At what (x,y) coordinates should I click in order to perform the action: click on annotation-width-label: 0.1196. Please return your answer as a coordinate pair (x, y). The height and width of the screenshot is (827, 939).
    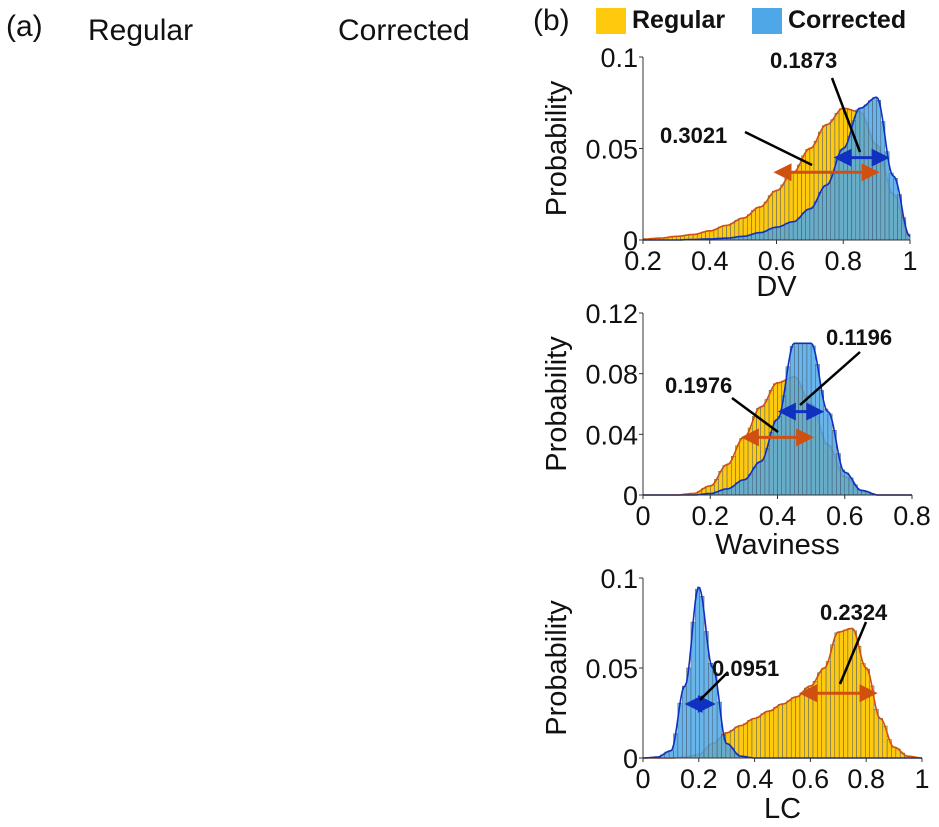
    Looking at the image, I should click on (859, 337).